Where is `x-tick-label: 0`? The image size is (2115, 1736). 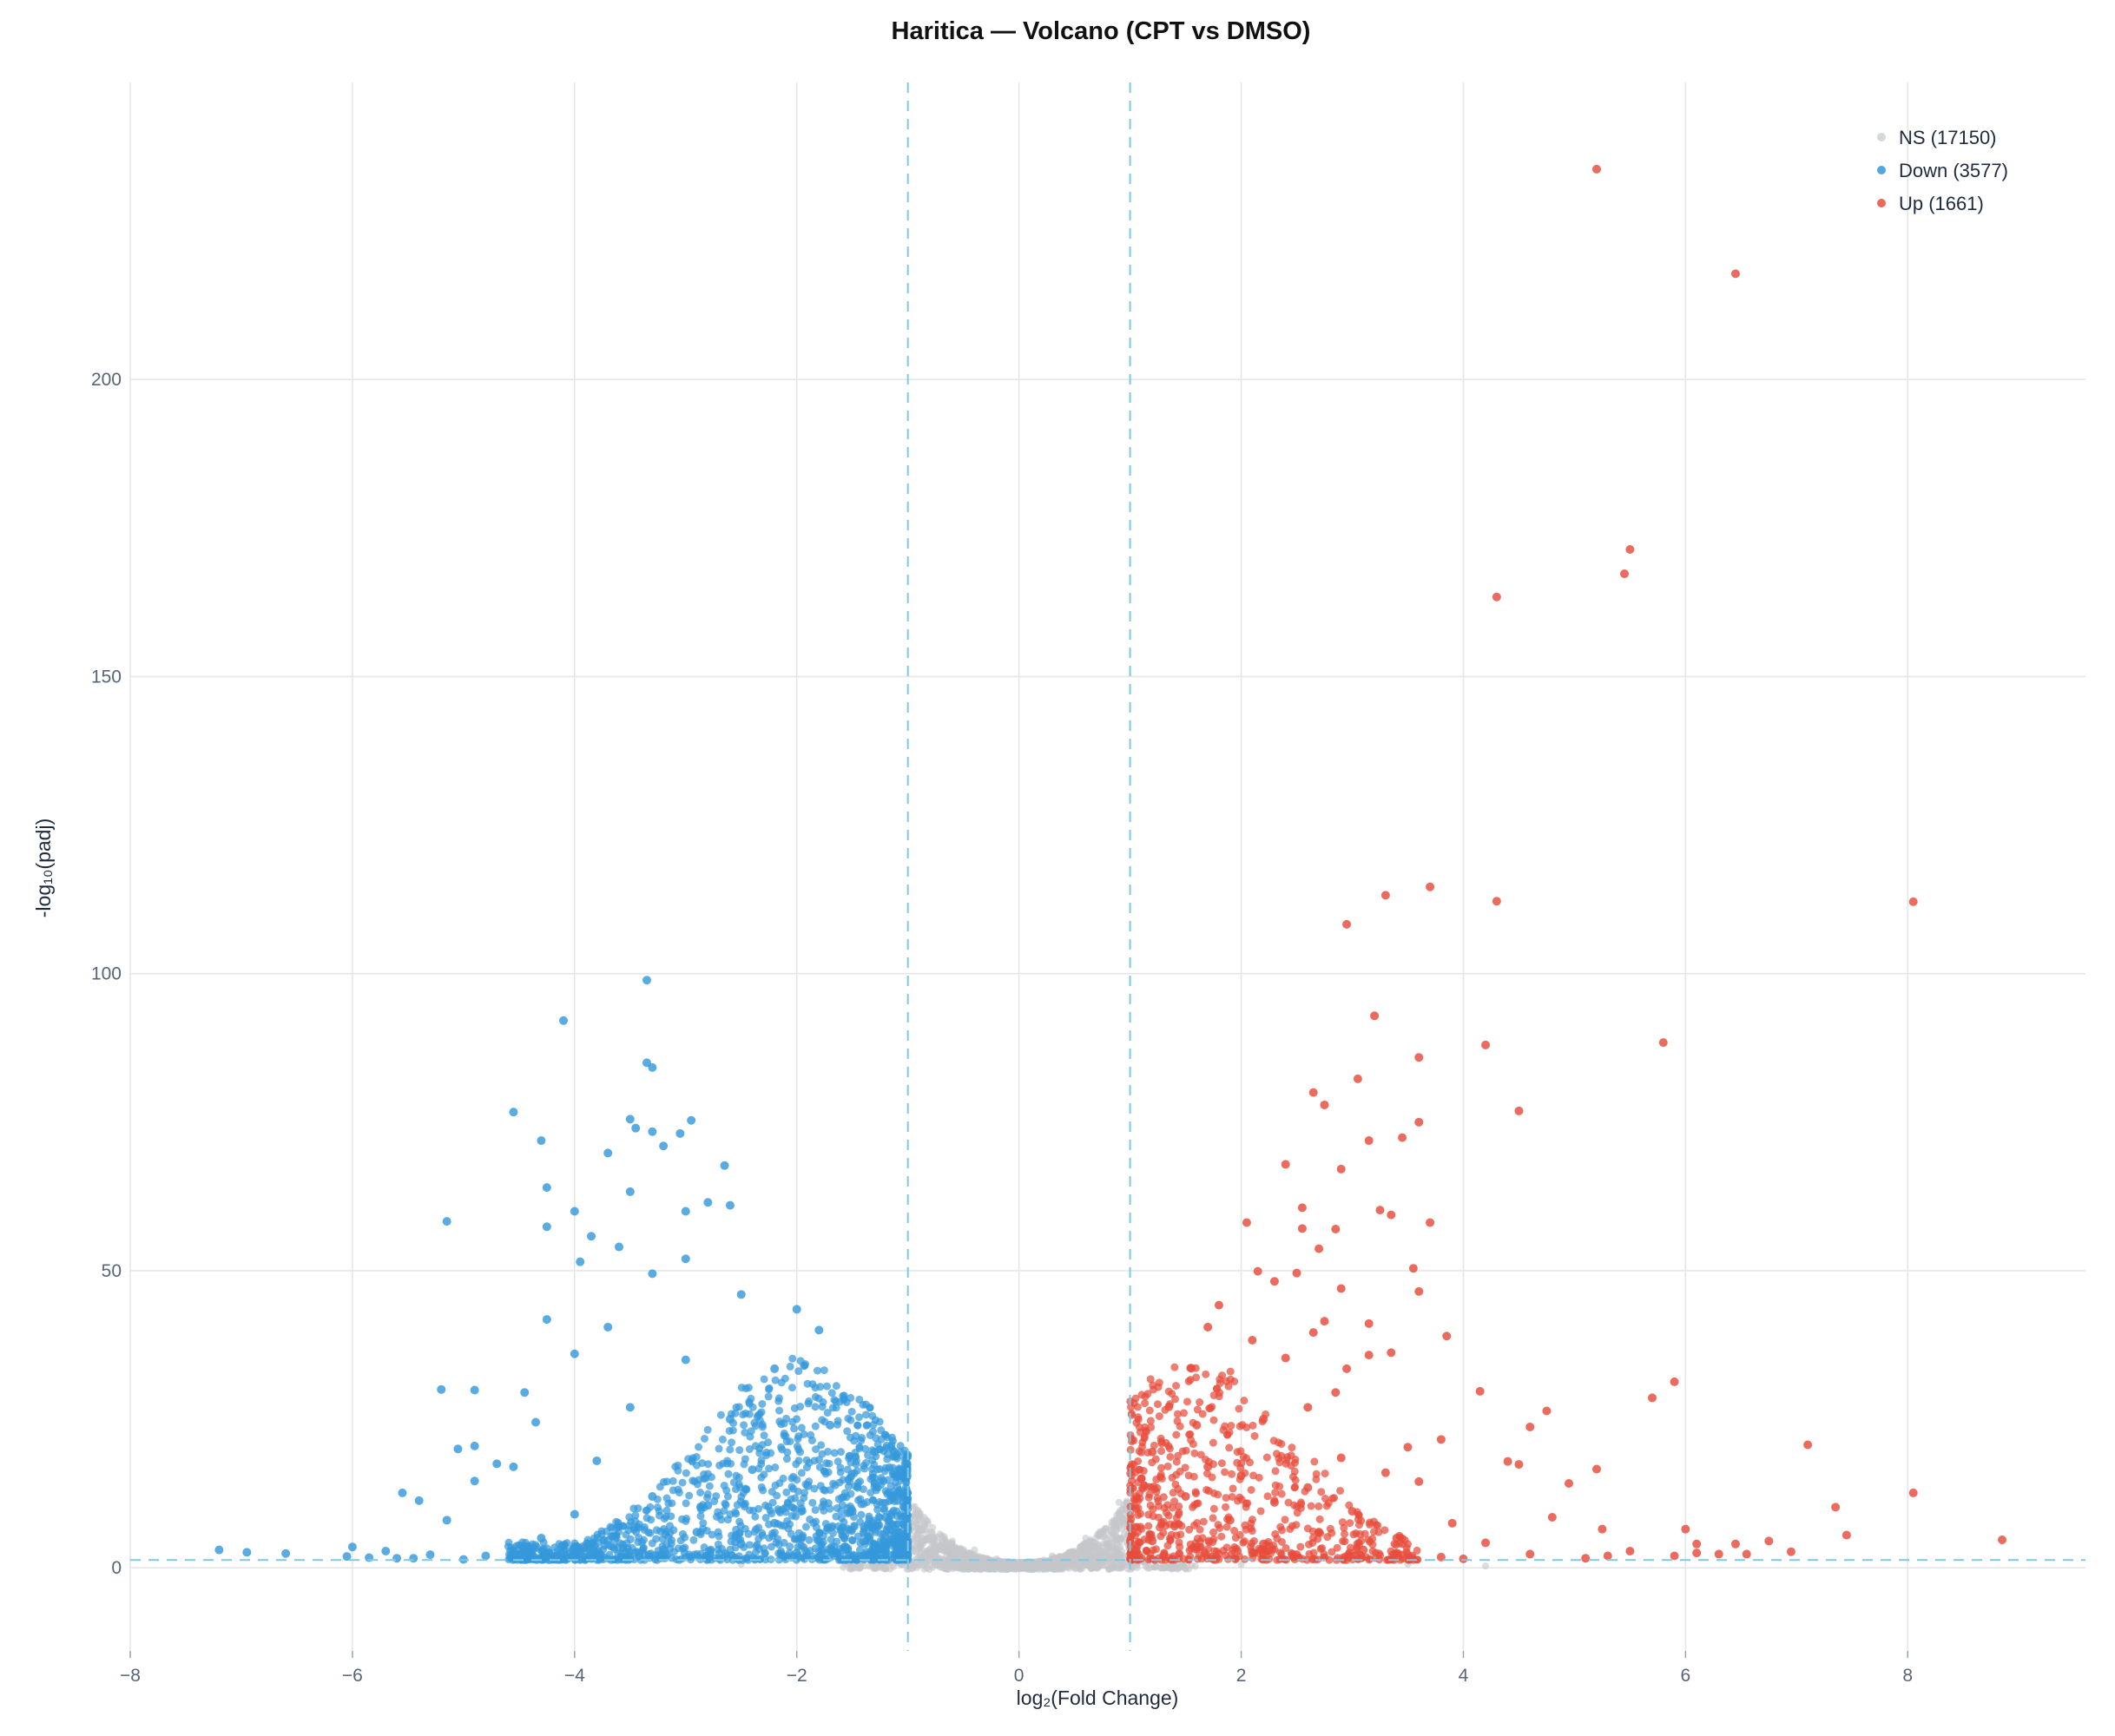 x-tick-label: 0 is located at coordinates (1020, 1676).